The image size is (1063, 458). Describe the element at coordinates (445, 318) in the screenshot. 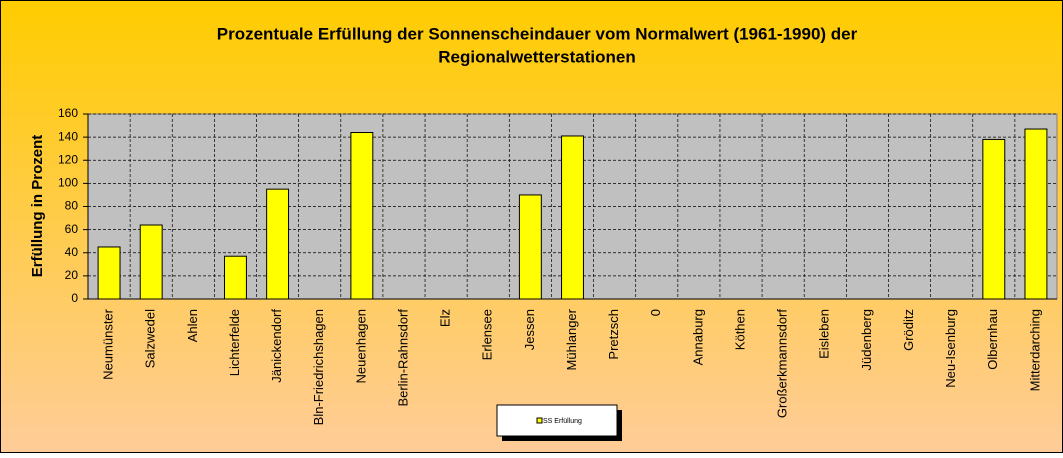

I see `x-tick-label: Elz` at that location.